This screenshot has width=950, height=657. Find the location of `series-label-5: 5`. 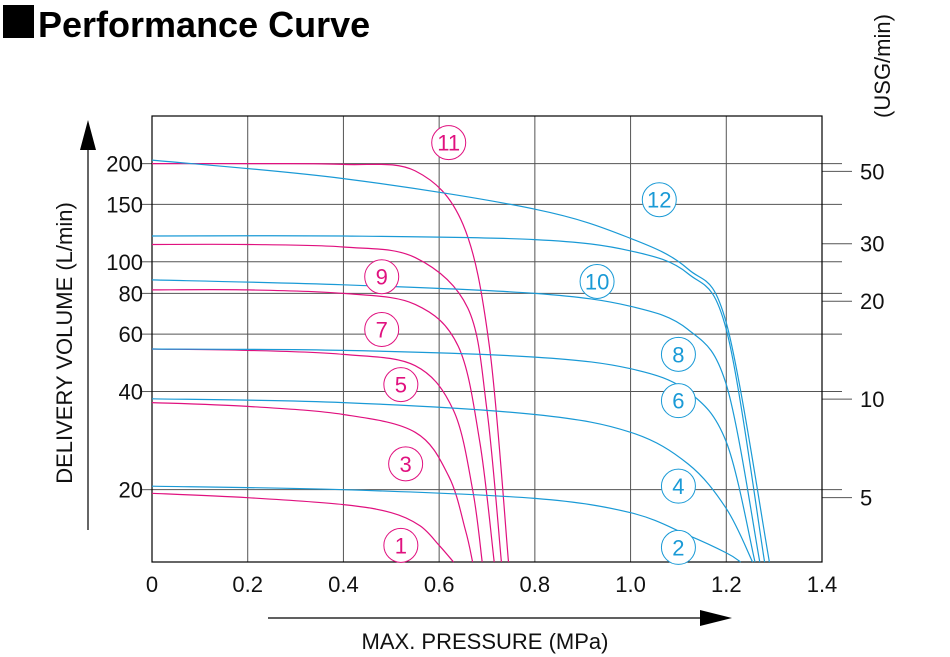

series-label-5: 5 is located at coordinates (401, 385).